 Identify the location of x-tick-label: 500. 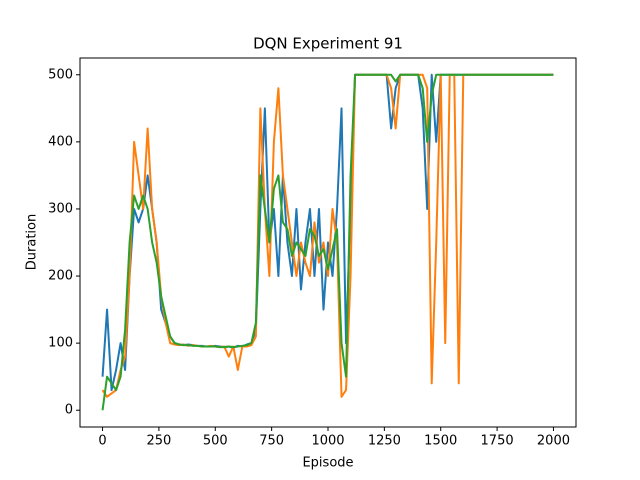
(215, 441).